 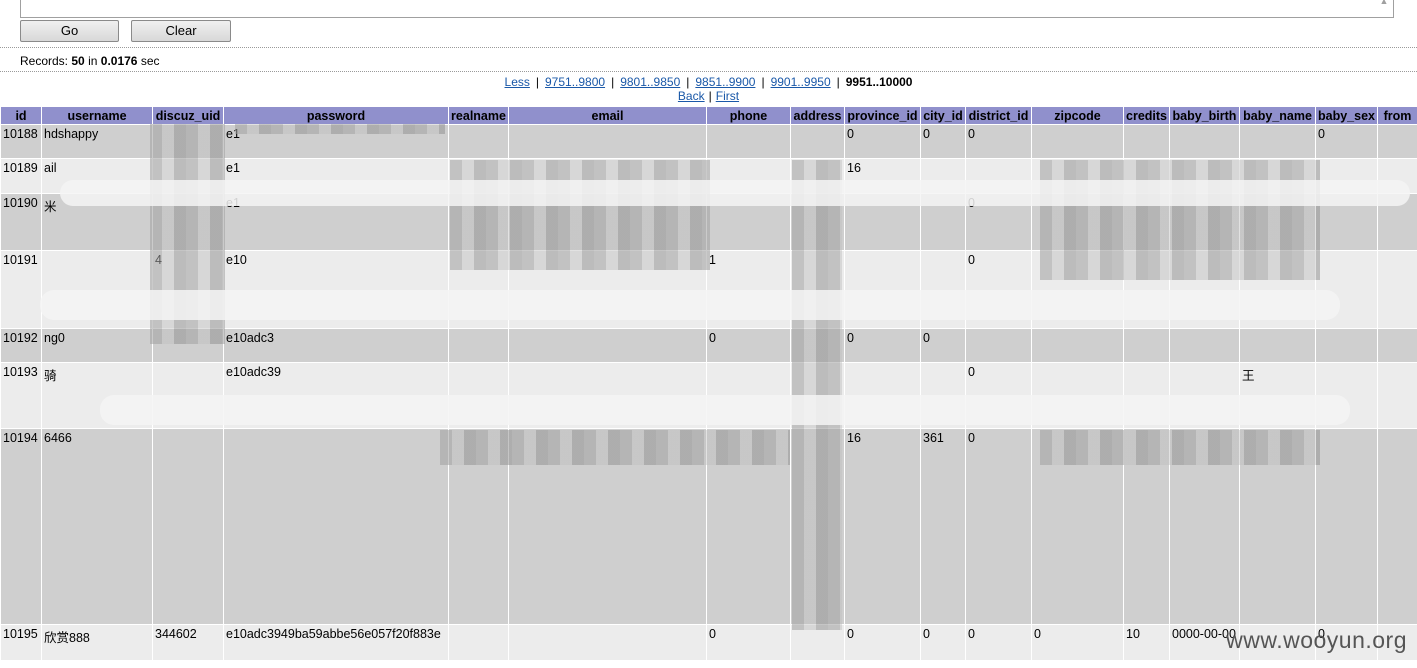 I want to click on go-button: Go, so click(x=69, y=31).